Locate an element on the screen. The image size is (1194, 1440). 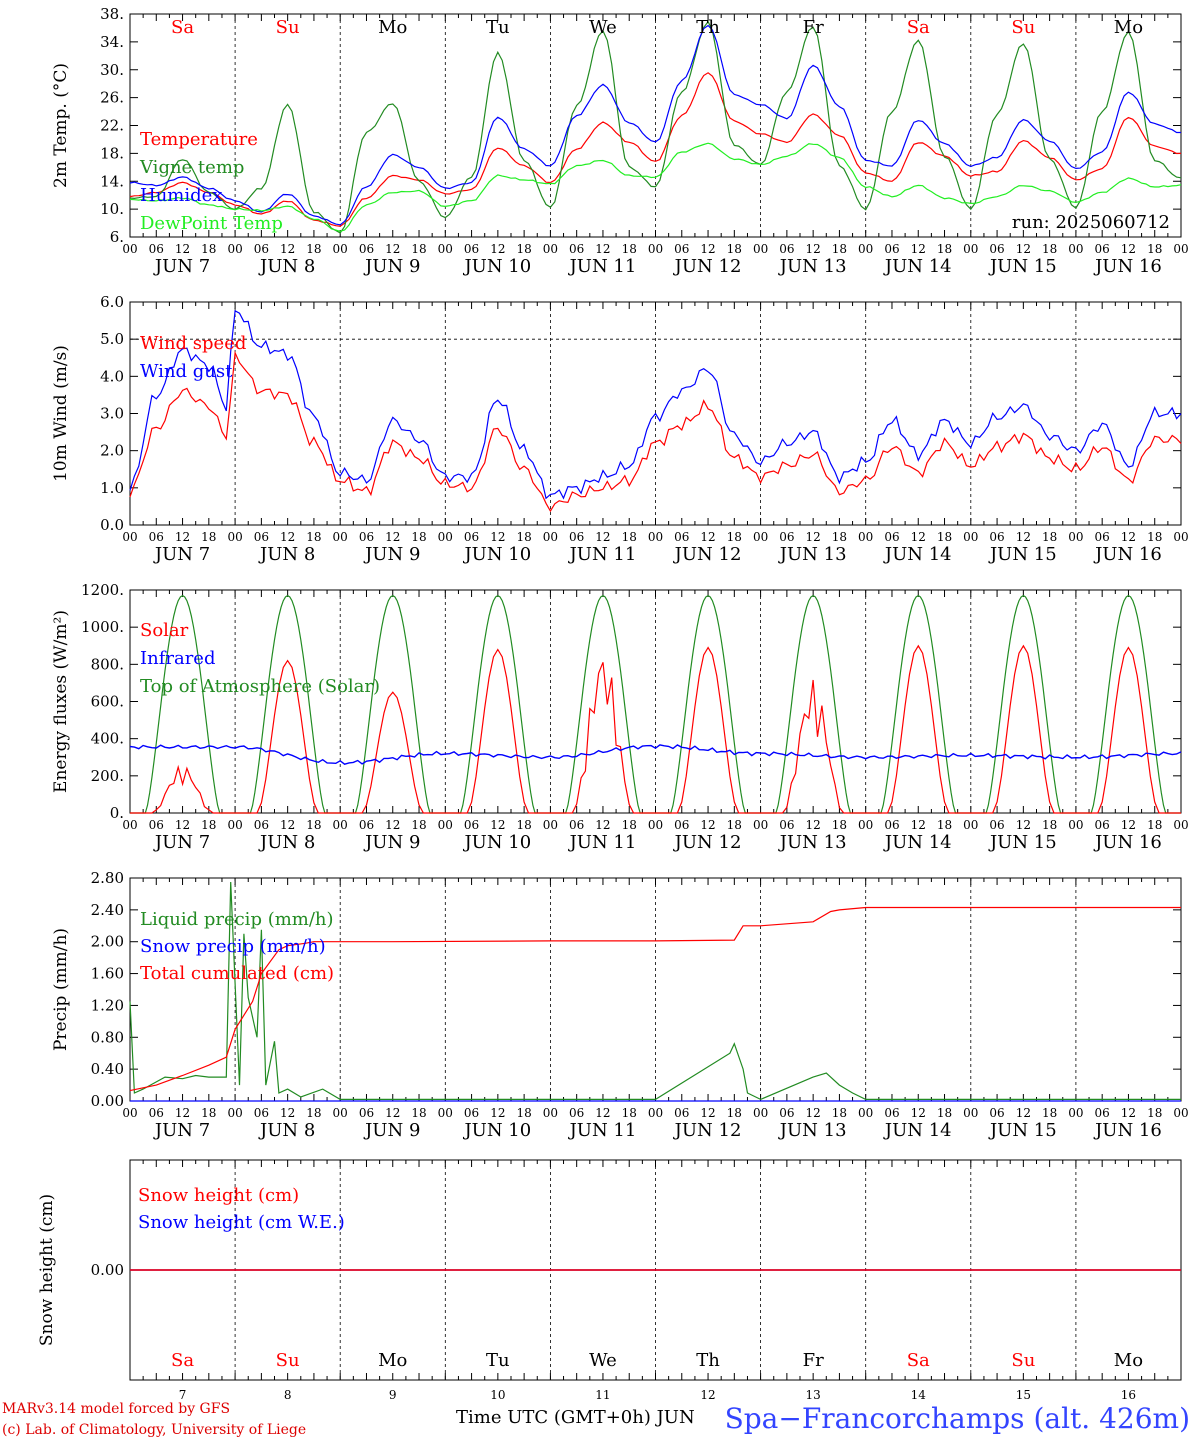
x-day-label: JUN 8 is located at coordinates (286, 1130).